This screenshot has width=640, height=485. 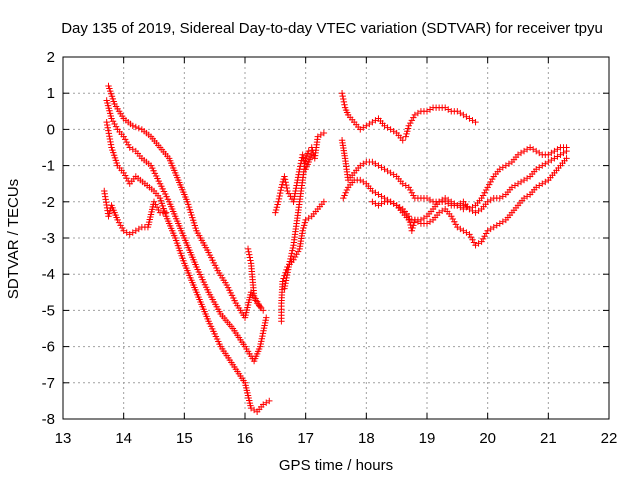 What do you see at coordinates (13, 239) in the screenshot?
I see `y-axis-label: SDTVAR / TECUs` at bounding box center [13, 239].